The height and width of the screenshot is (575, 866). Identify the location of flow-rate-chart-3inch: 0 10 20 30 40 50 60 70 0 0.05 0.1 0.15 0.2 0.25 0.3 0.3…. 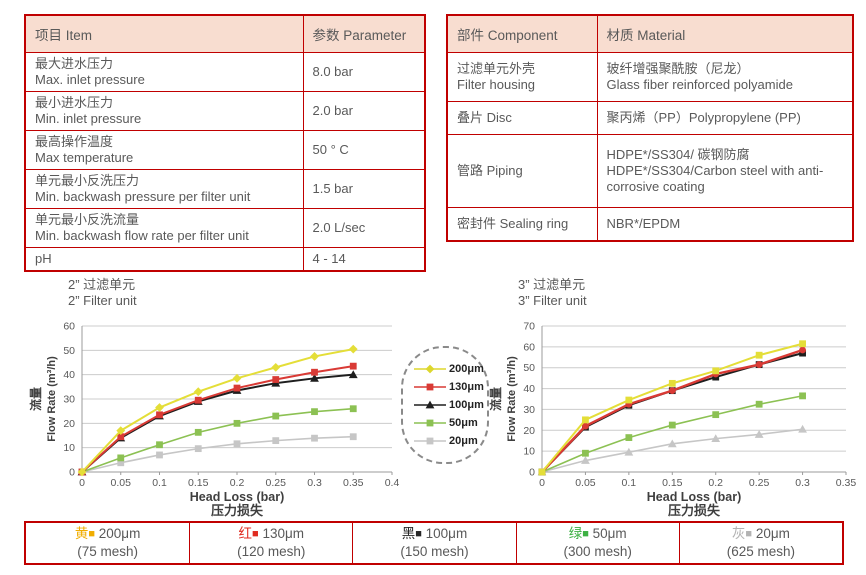
(672, 420).